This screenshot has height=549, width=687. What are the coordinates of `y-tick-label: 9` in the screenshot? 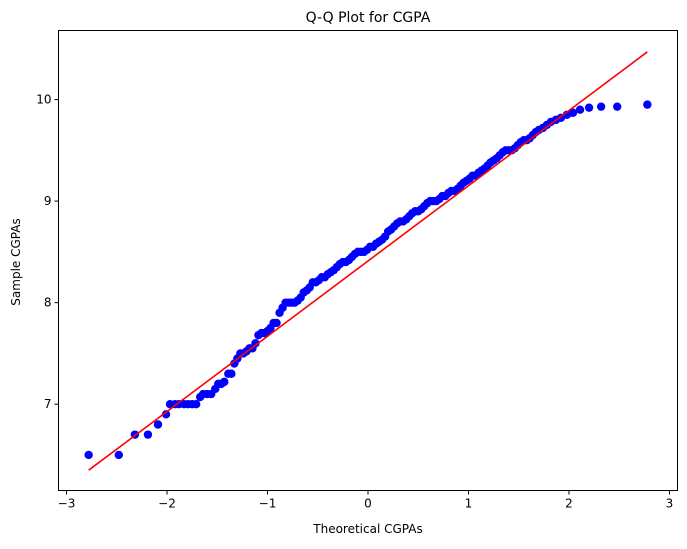 It's located at (48, 201).